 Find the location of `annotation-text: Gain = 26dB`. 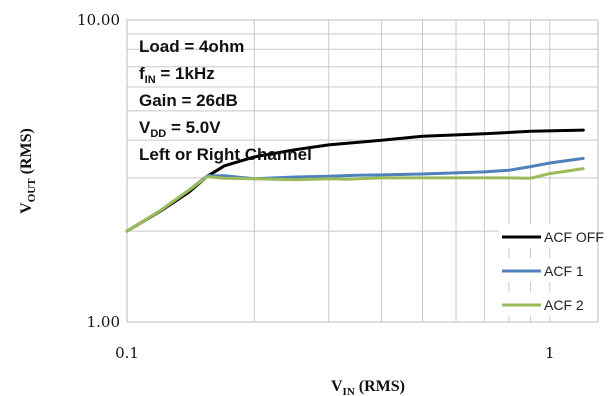

annotation-text: Gain = 26dB is located at coordinates (188, 100).